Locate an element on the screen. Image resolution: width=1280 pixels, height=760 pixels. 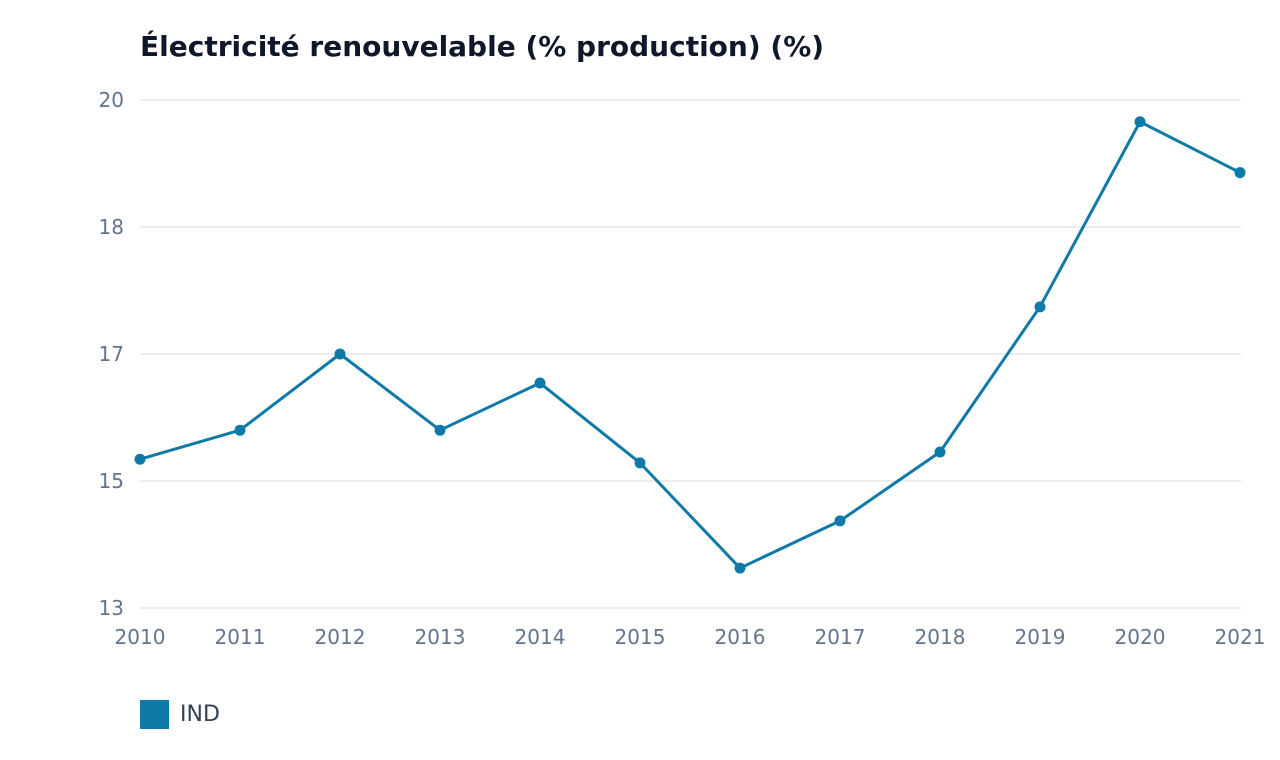
x-tick-label-2016: 2016 is located at coordinates (740, 637).